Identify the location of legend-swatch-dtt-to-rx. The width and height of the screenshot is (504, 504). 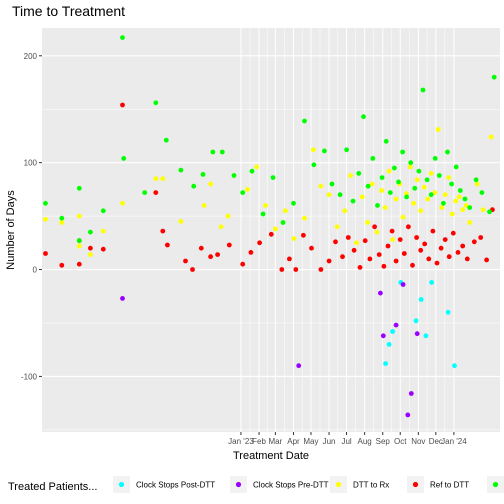
(338, 484).